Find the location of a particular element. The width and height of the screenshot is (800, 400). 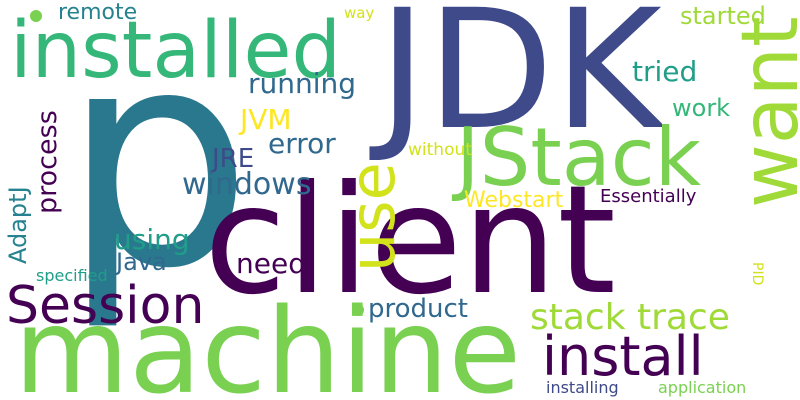

word-install: install is located at coordinates (623, 356).